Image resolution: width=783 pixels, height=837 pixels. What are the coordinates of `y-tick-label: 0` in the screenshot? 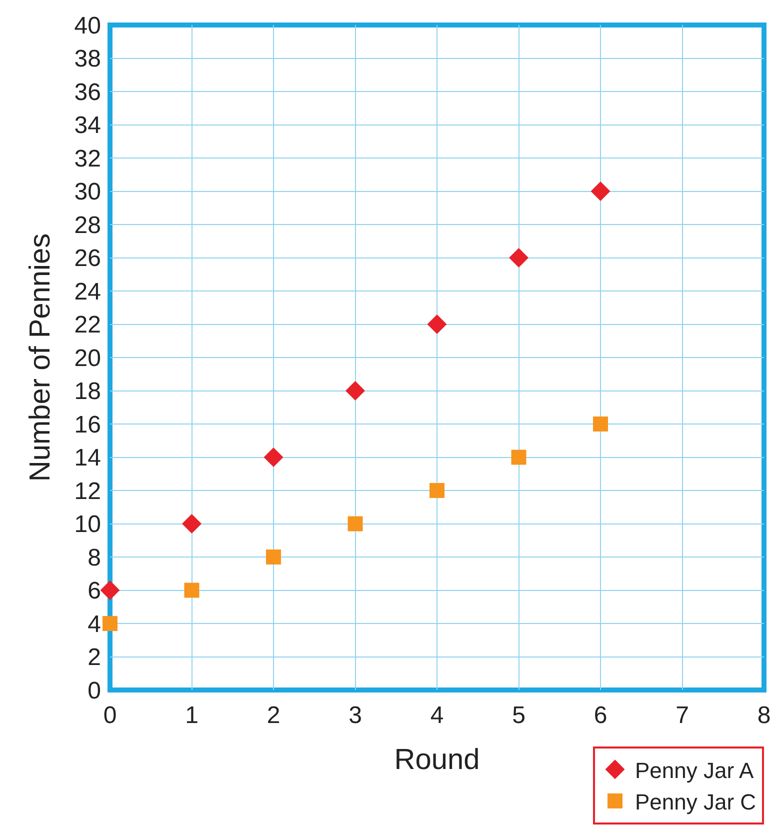 It's located at (94, 690).